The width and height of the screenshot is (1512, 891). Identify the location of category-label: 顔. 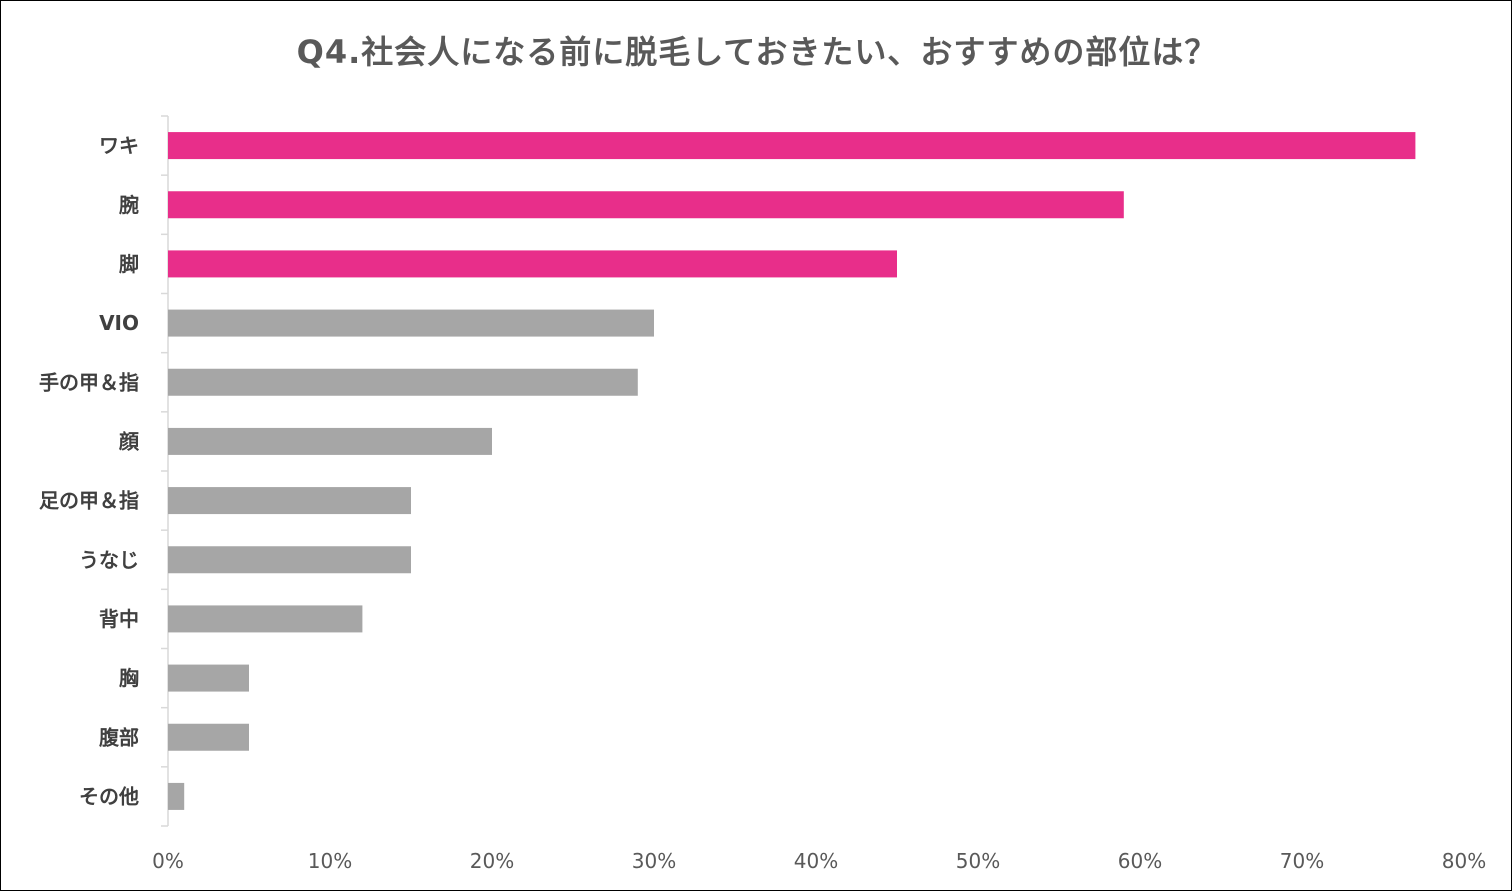
(129, 441).